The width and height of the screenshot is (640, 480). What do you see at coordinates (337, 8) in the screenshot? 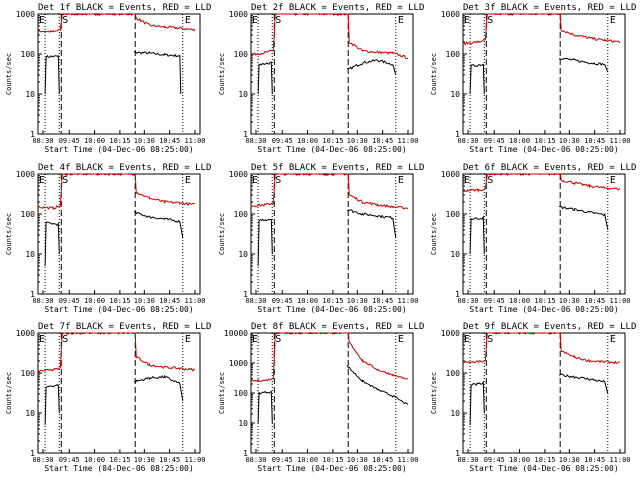
I see `chart-title: Det 2f BLACK = Events, RED = LLD` at bounding box center [337, 8].